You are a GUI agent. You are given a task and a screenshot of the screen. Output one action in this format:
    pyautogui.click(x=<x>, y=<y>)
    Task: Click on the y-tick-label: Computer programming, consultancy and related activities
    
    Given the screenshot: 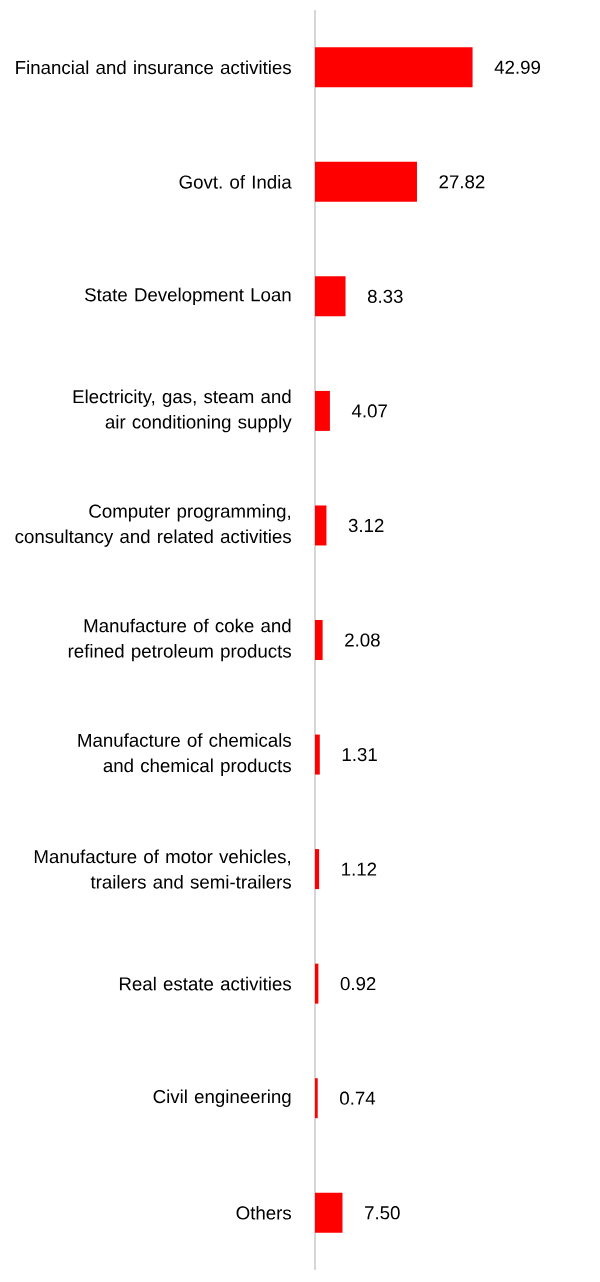 What is the action you would take?
    pyautogui.click(x=153, y=525)
    